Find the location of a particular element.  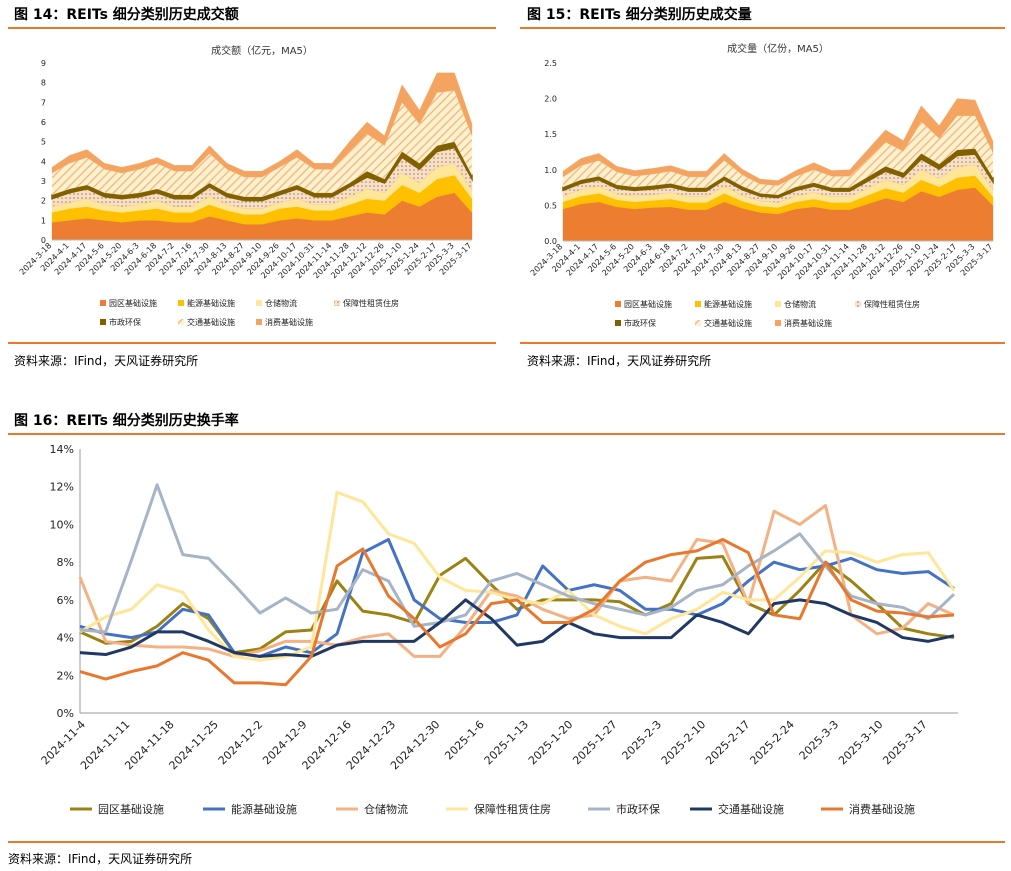

fig14-ytick-label: 9 is located at coordinates (43, 63).